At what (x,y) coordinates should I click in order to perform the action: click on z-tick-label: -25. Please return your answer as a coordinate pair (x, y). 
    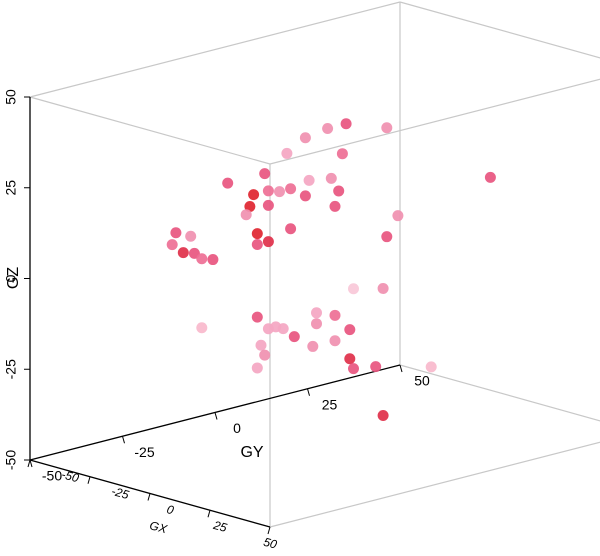
    Looking at the image, I should click on (11, 369).